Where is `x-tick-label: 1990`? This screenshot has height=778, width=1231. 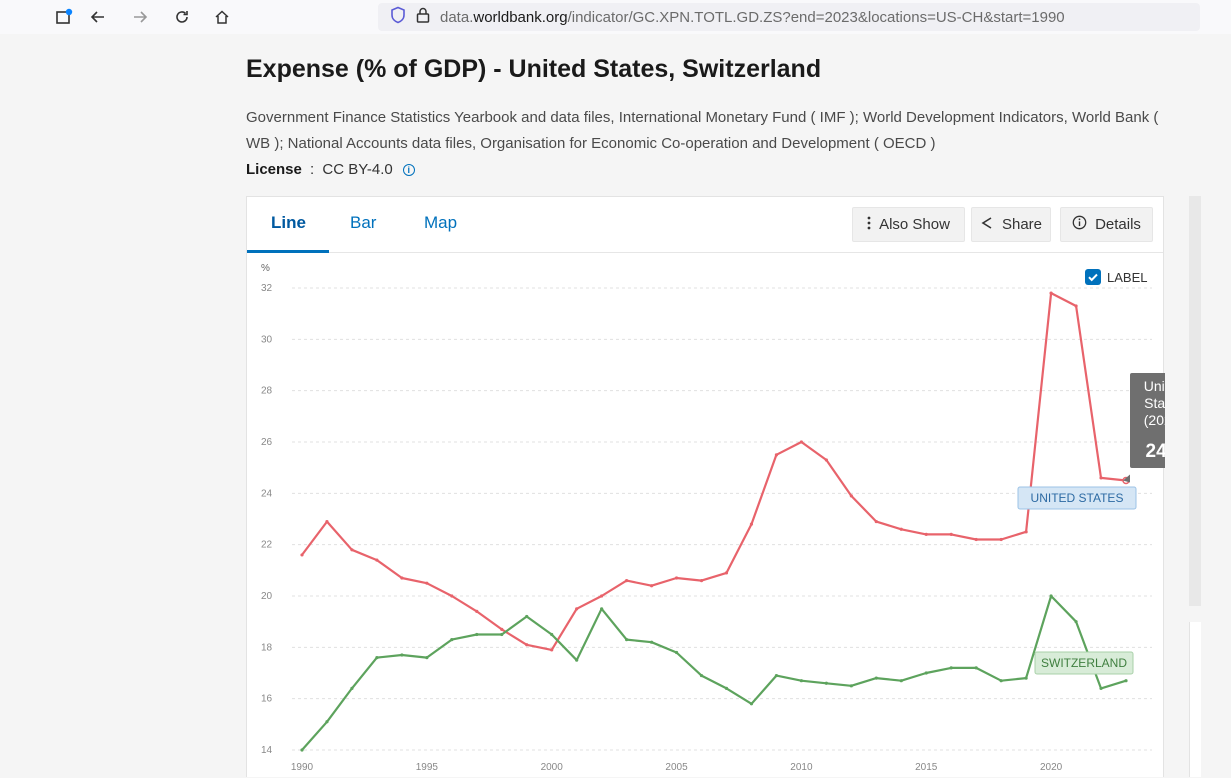 x-tick-label: 1990 is located at coordinates (302, 767).